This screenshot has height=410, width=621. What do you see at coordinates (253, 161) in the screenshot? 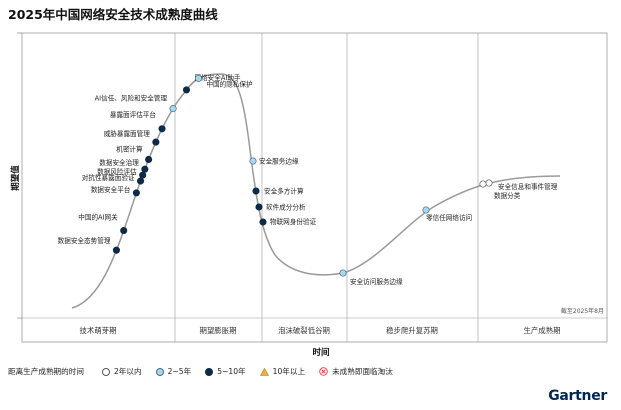
I see `marker-sse` at bounding box center [253, 161].